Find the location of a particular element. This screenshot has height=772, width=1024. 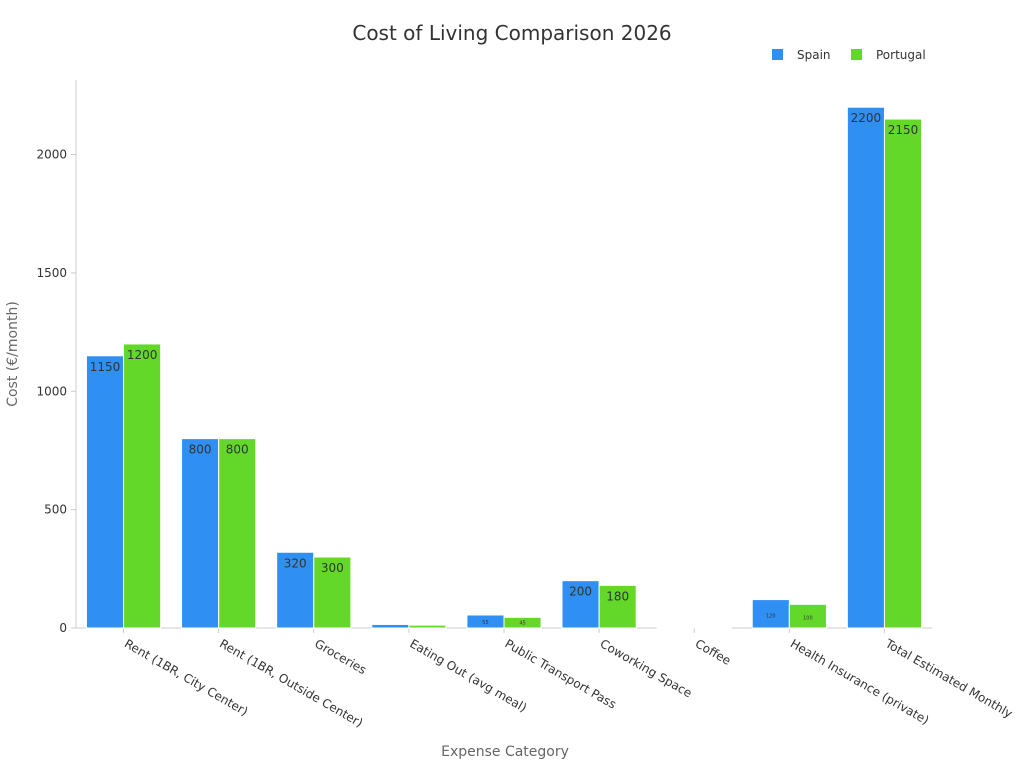

y-axis-title: Cost (€/month) is located at coordinates (13, 354).